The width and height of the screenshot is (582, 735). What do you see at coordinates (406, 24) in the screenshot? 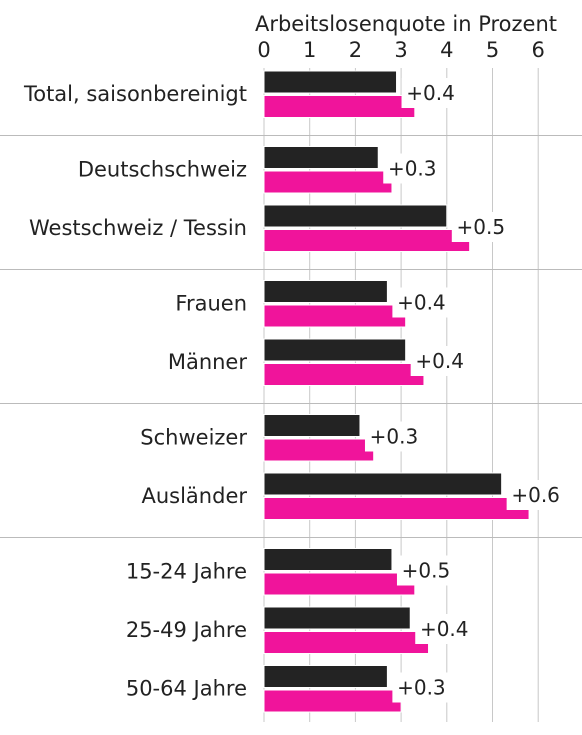
I see `axis-title: Arbeitslosenquote in Prozent` at bounding box center [406, 24].